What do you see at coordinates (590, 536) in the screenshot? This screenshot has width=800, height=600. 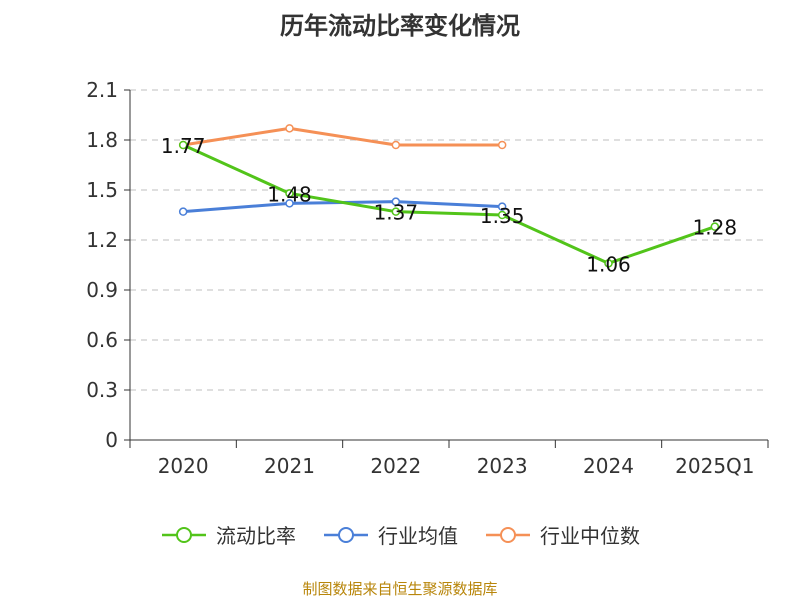 I see `legend-label: 行业中位数` at bounding box center [590, 536].